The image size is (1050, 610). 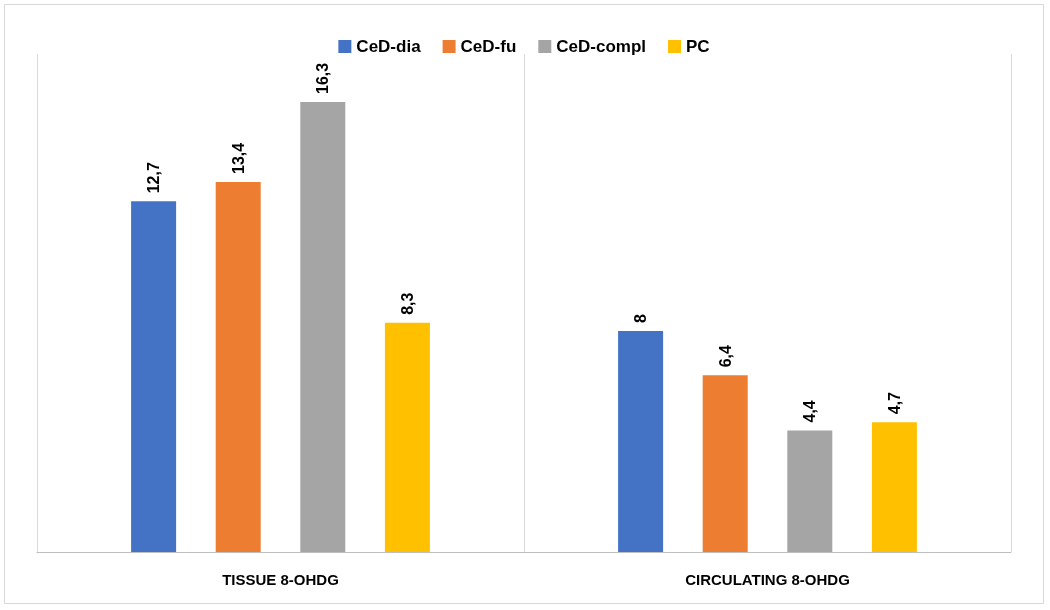 What do you see at coordinates (894, 403) in the screenshot?
I see `data-label: 4,7` at bounding box center [894, 403].